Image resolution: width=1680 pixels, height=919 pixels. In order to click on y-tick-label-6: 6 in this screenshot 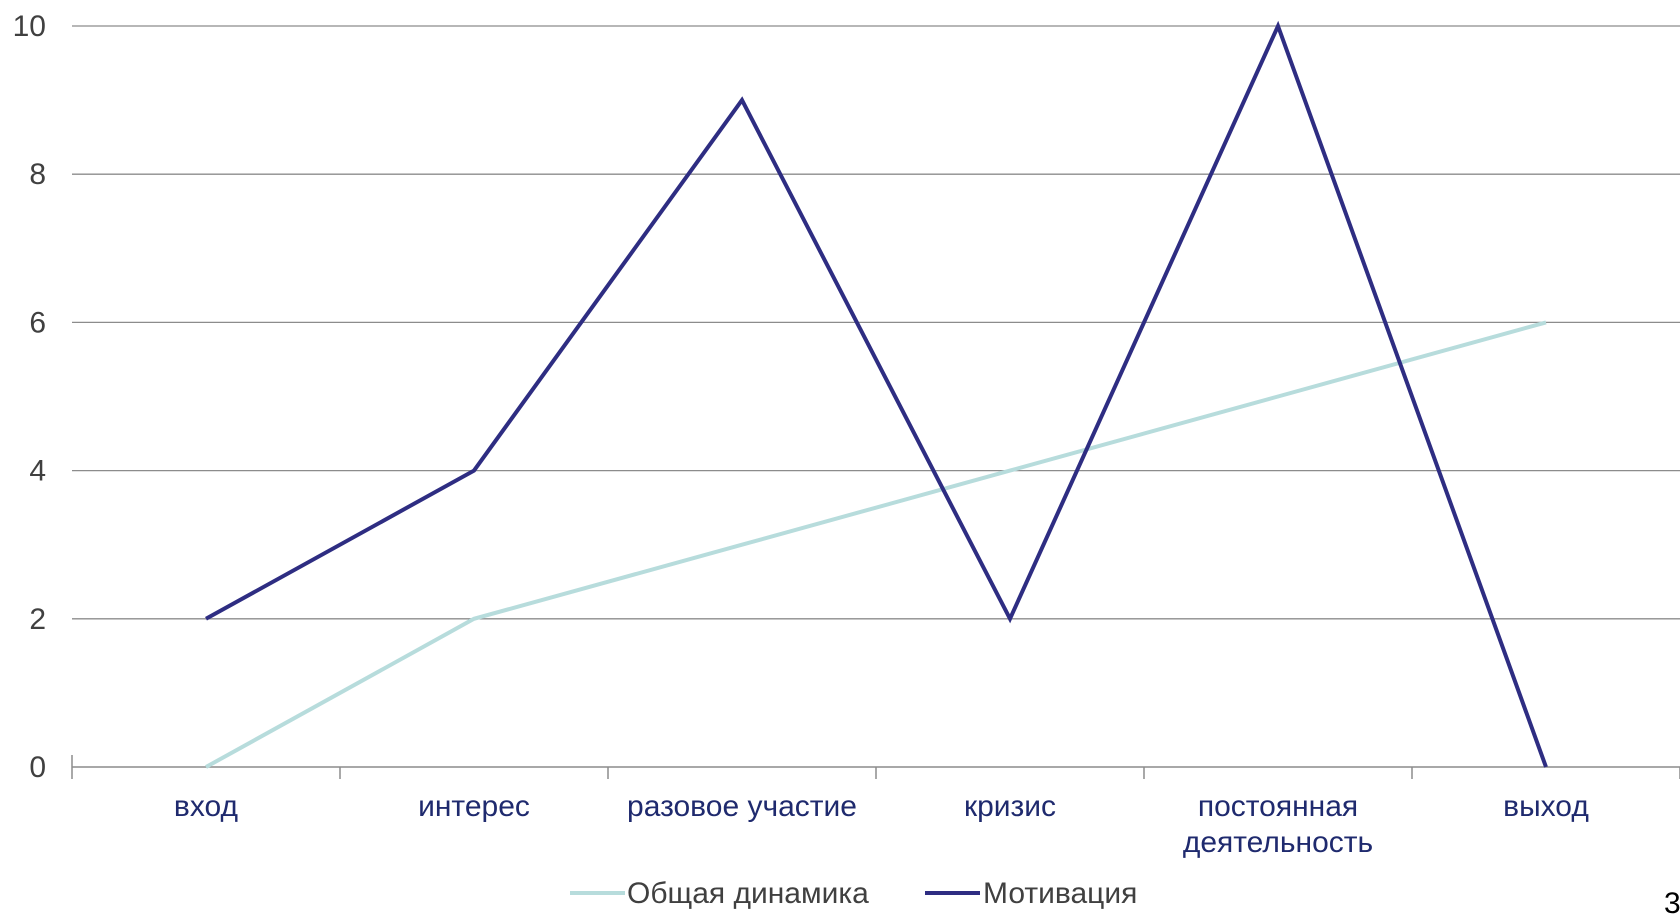, I will do `click(37, 322)`.